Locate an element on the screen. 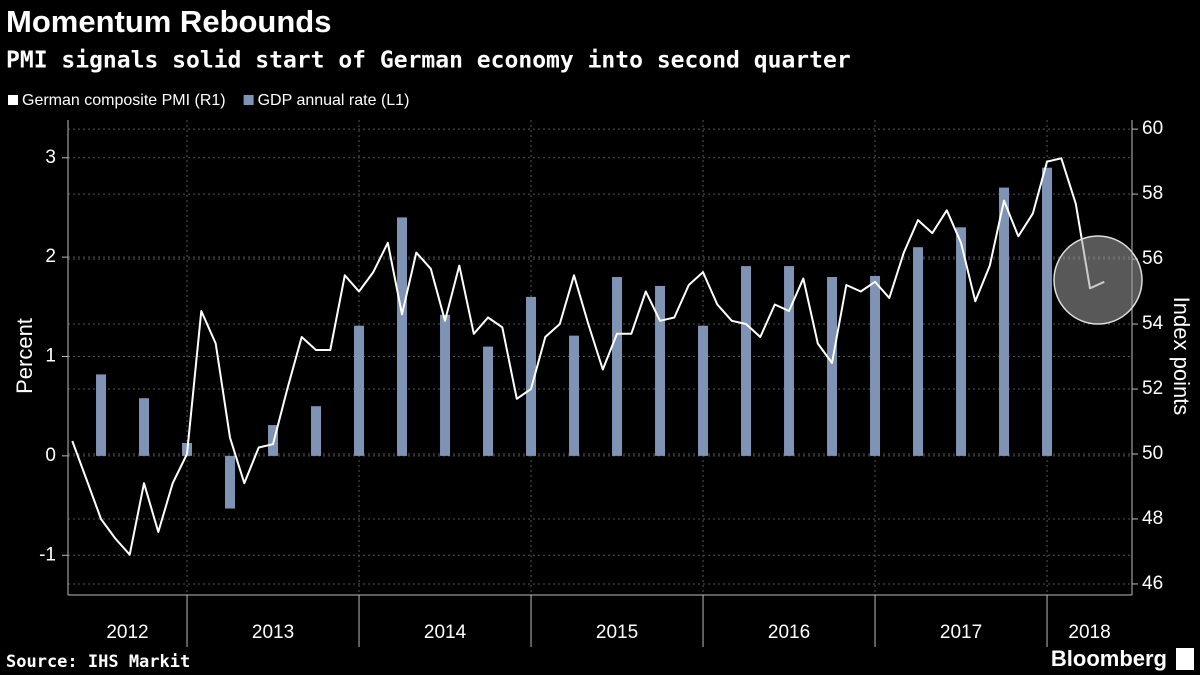 The height and width of the screenshot is (675, 1200). x-tick-label: 2014 is located at coordinates (445, 632).